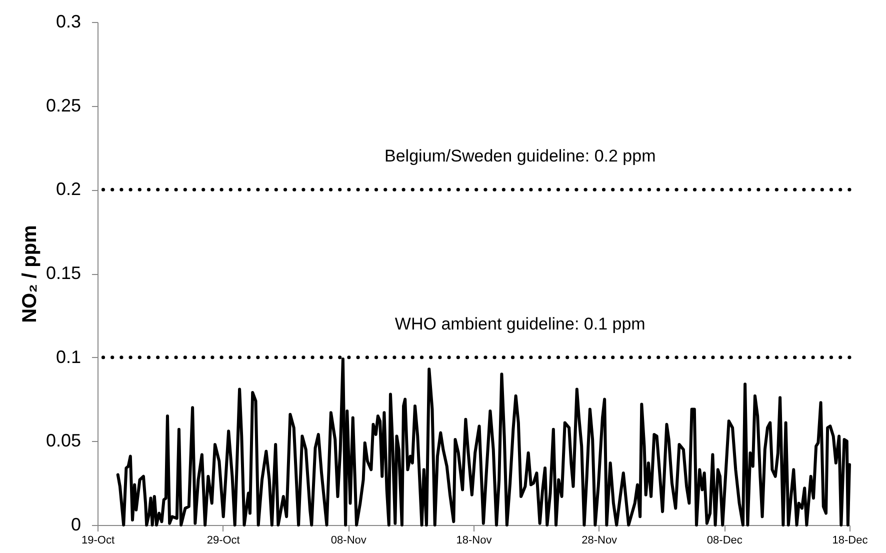 This screenshot has height=553, width=886. I want to click on ref-line-label: Belgium/Sweden guideline: 0.2 ppm, so click(520, 156).